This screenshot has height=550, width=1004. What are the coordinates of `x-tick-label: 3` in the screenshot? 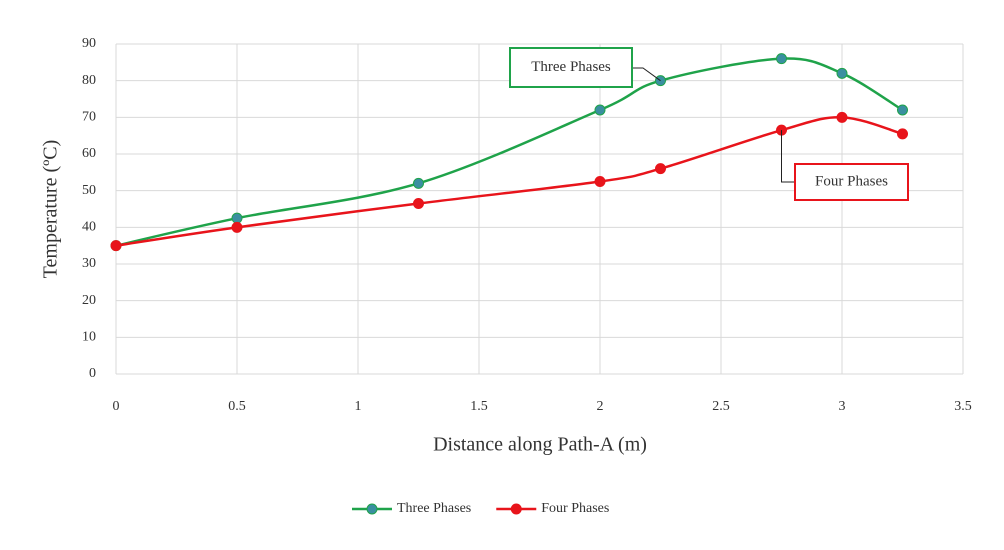 It's located at (842, 406).